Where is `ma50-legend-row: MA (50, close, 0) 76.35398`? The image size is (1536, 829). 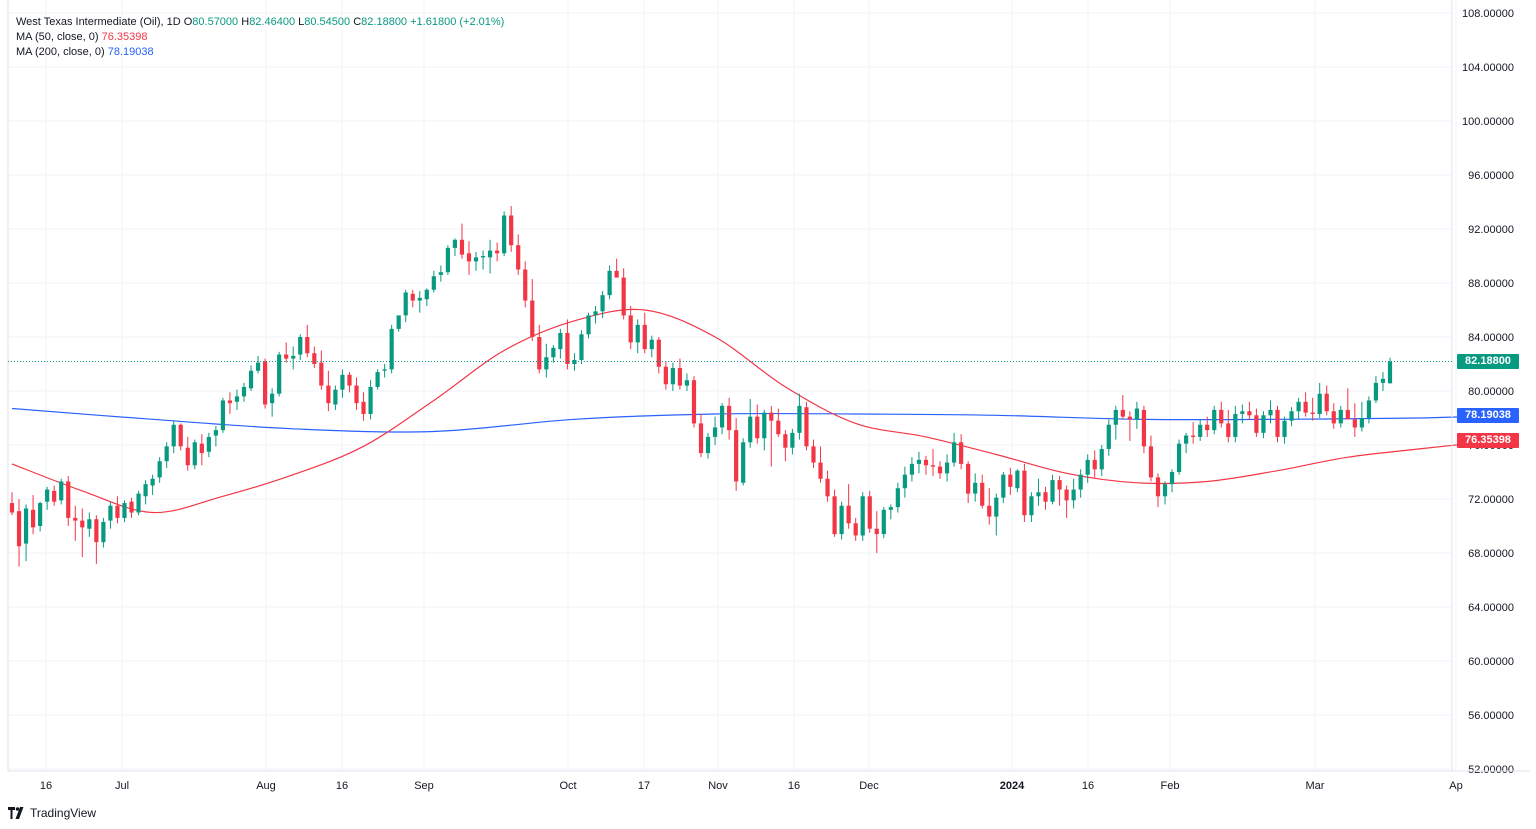 ma50-legend-row: MA (50, close, 0) 76.35398 is located at coordinates (260, 37).